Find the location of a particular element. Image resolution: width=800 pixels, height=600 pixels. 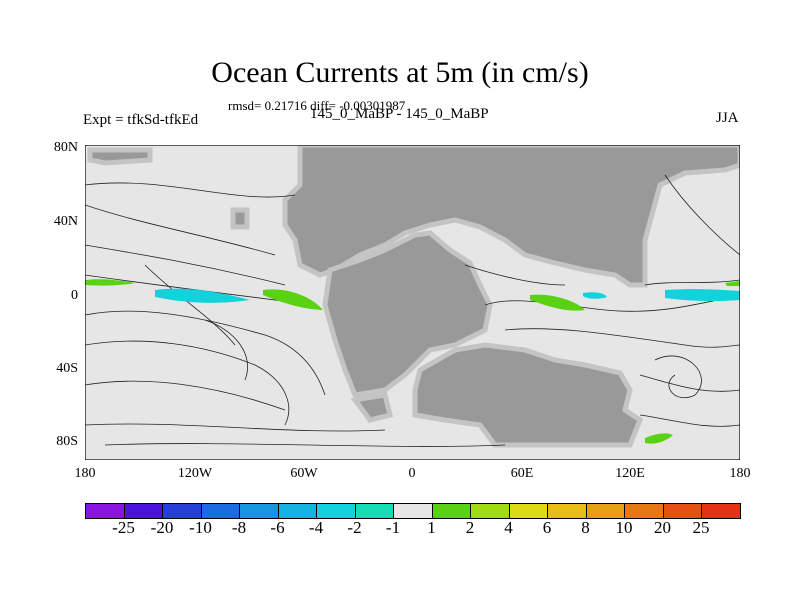

x-tick-label: 60W is located at coordinates (304, 473).